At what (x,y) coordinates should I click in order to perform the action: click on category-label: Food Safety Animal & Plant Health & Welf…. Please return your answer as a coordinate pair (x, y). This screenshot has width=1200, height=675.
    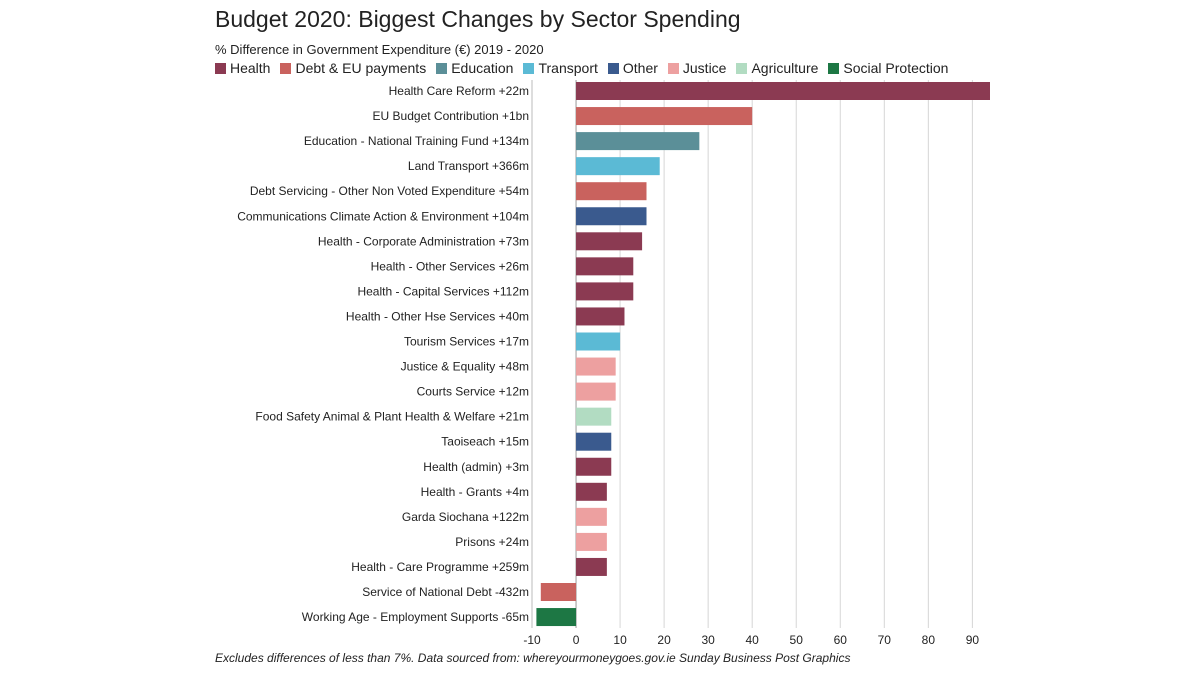
    Looking at the image, I should click on (392, 417).